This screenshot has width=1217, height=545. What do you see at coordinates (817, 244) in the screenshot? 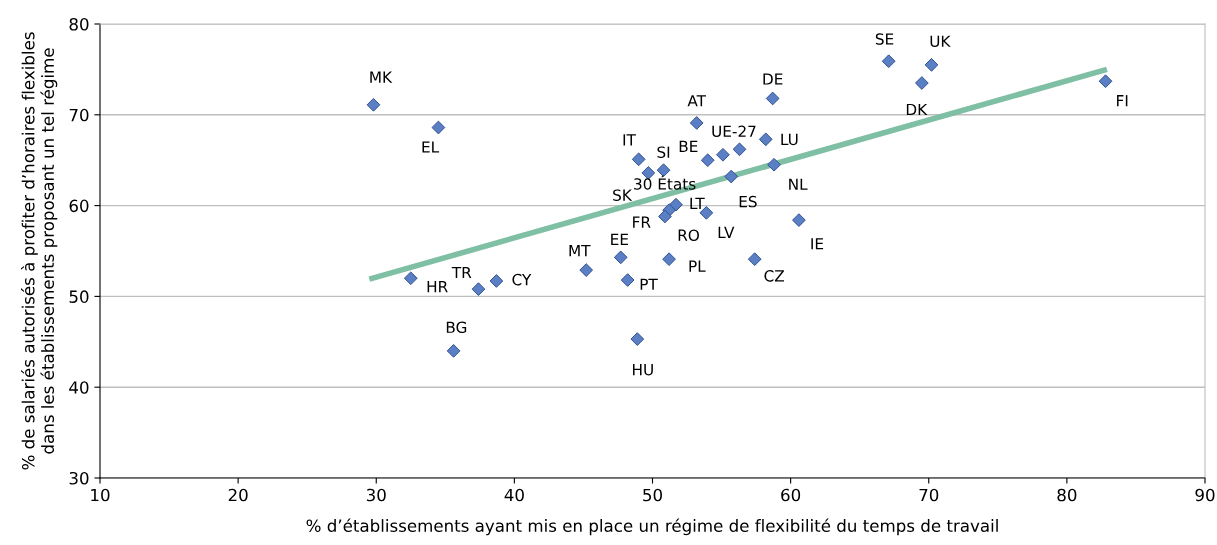
I see `annotation: IE` at bounding box center [817, 244].